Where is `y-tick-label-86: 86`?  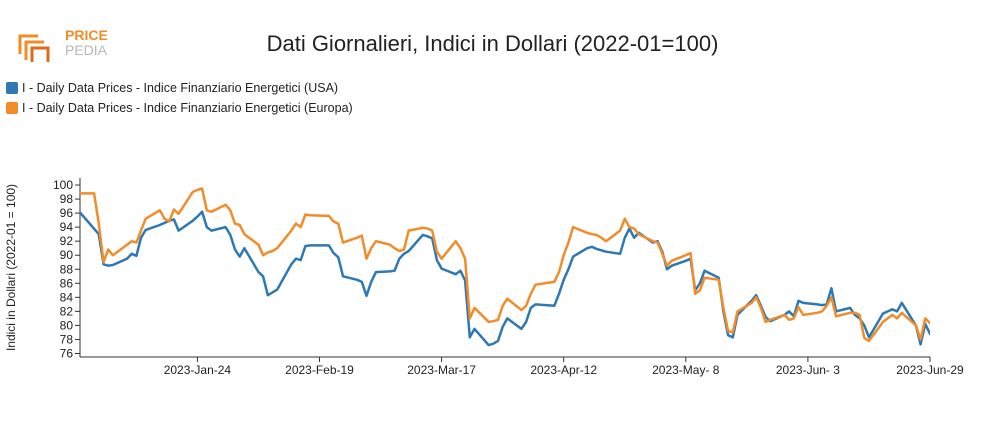
y-tick-label-86: 86 is located at coordinates (67, 283).